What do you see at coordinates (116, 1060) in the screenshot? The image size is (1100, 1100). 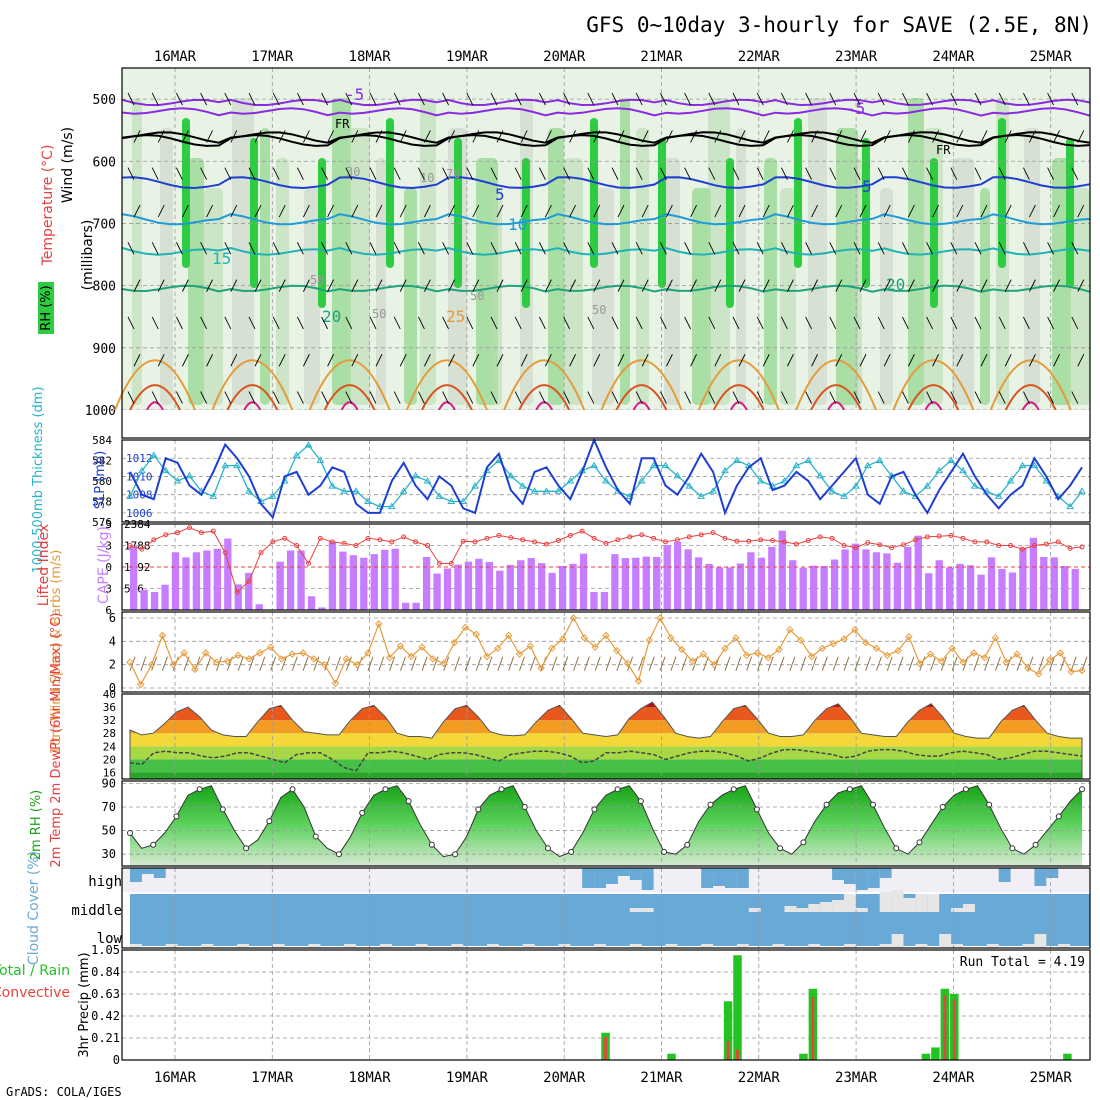 I see `precip-tick-label: 0` at bounding box center [116, 1060].